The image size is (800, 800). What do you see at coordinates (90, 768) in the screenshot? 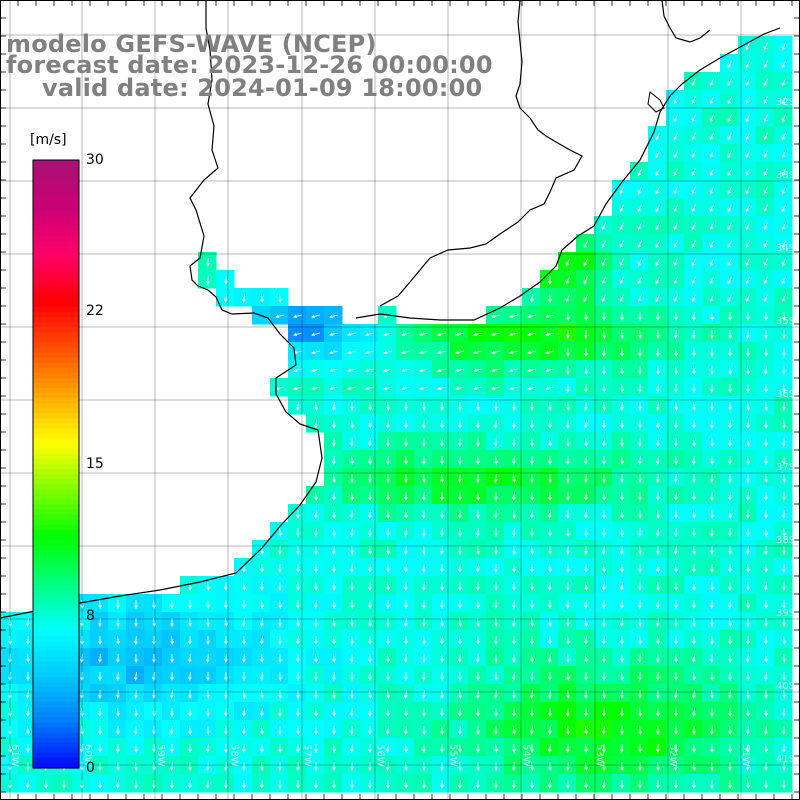
I see `colorbar-tick-0: 0` at bounding box center [90, 768].